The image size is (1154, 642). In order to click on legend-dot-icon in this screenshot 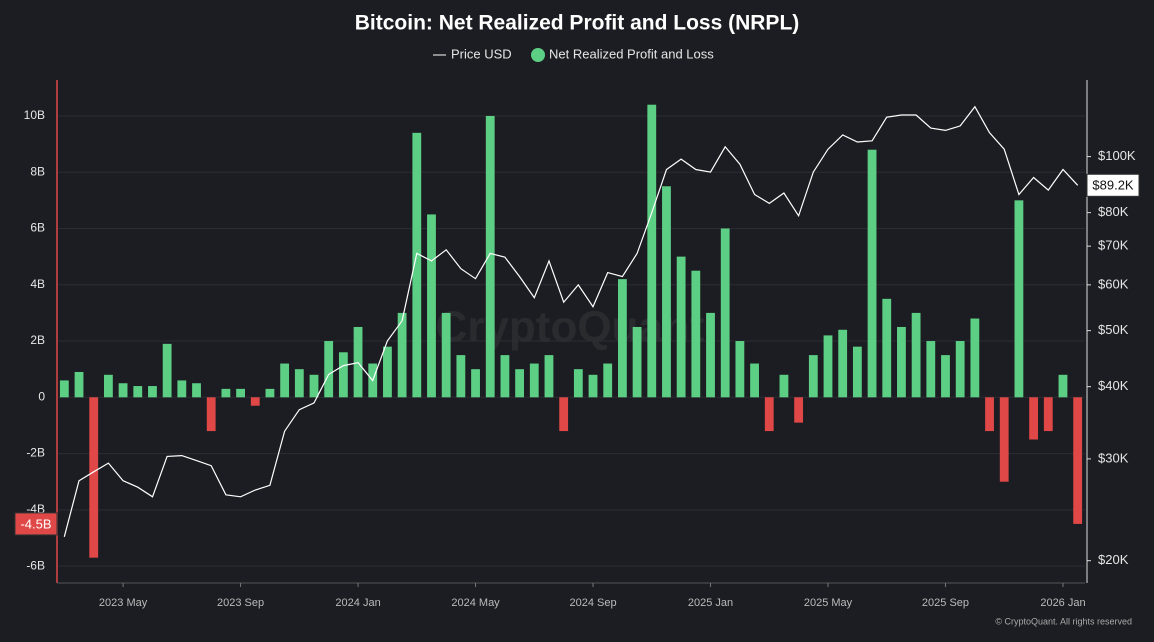, I will do `click(538, 55)`.